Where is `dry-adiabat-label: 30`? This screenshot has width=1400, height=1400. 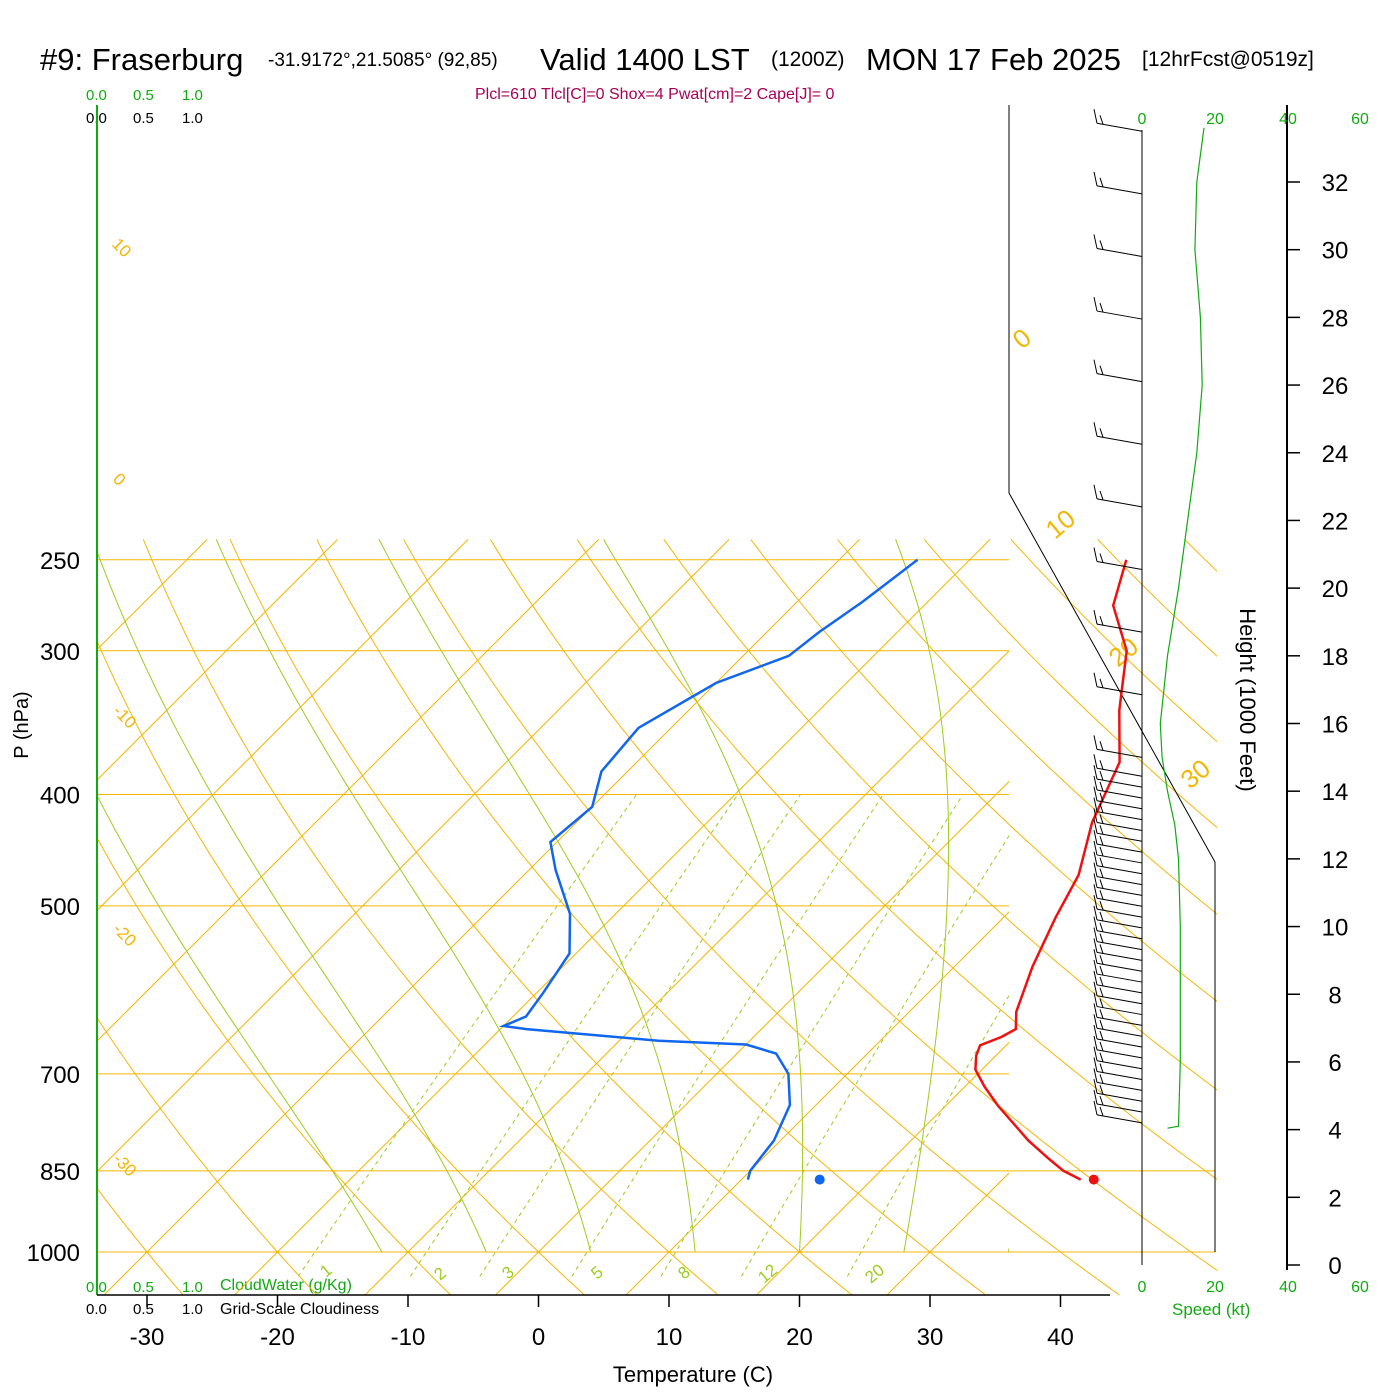
dry-adiabat-label: 30 is located at coordinates (1195, 774).